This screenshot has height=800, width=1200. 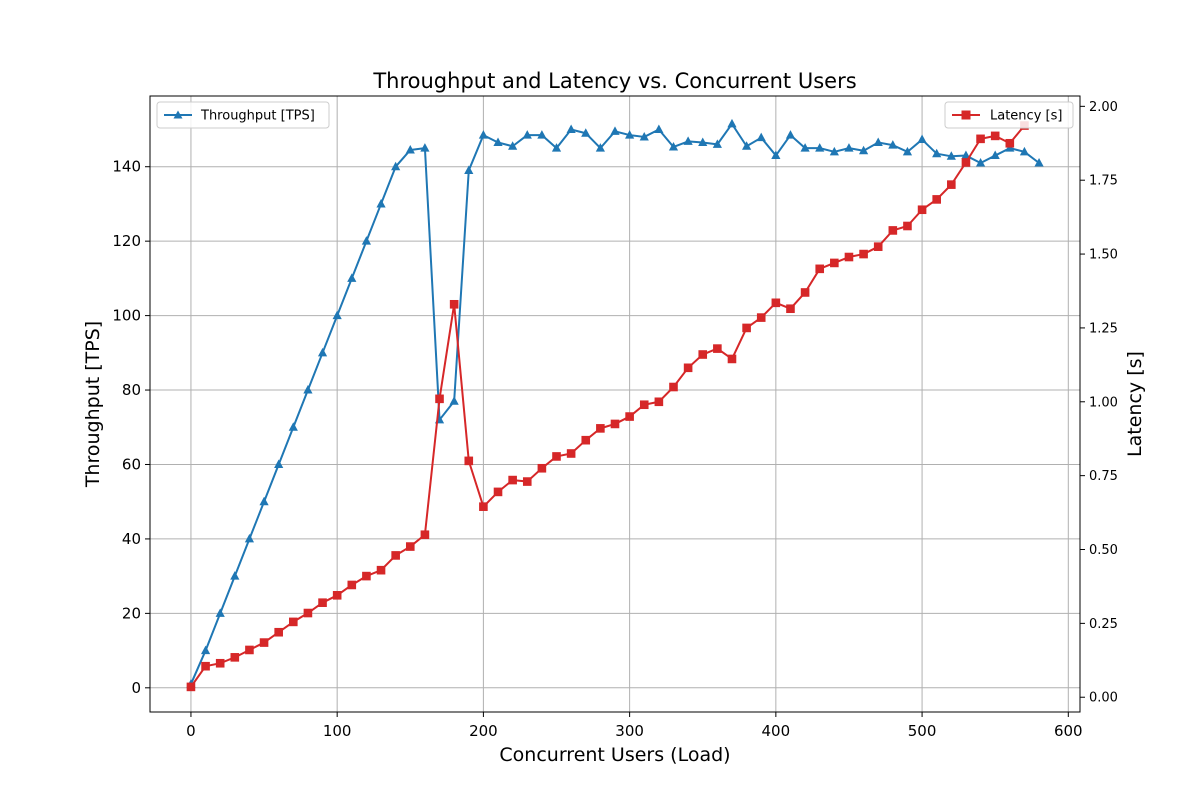 What do you see at coordinates (1103, 107) in the screenshot?
I see `y-right-tick-label: 2.00` at bounding box center [1103, 107].